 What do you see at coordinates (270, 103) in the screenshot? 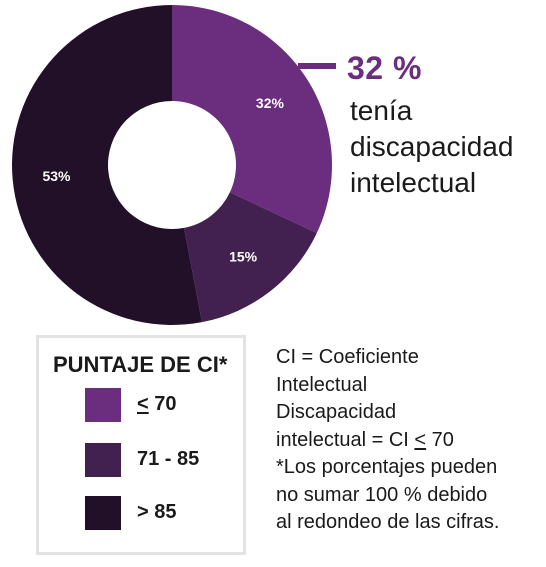
I see `slice-lt70-label: 32%` at bounding box center [270, 103].